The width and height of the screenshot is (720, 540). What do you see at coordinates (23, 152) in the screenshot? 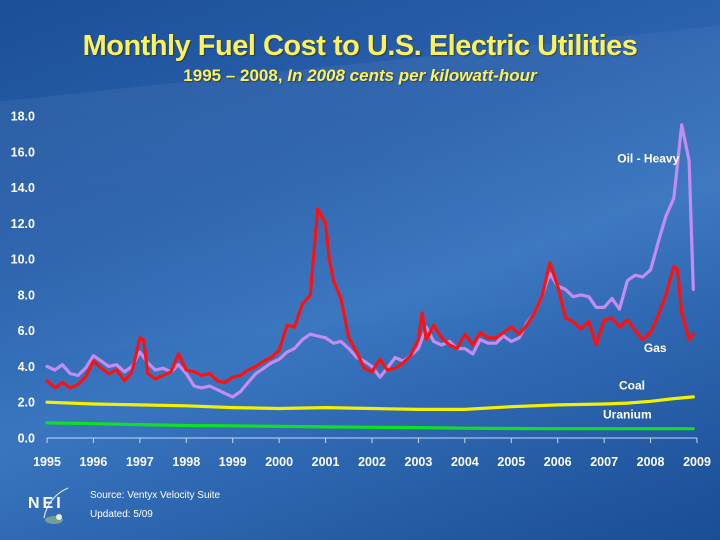
I see `y-tick-label: 16.0` at bounding box center [23, 152].